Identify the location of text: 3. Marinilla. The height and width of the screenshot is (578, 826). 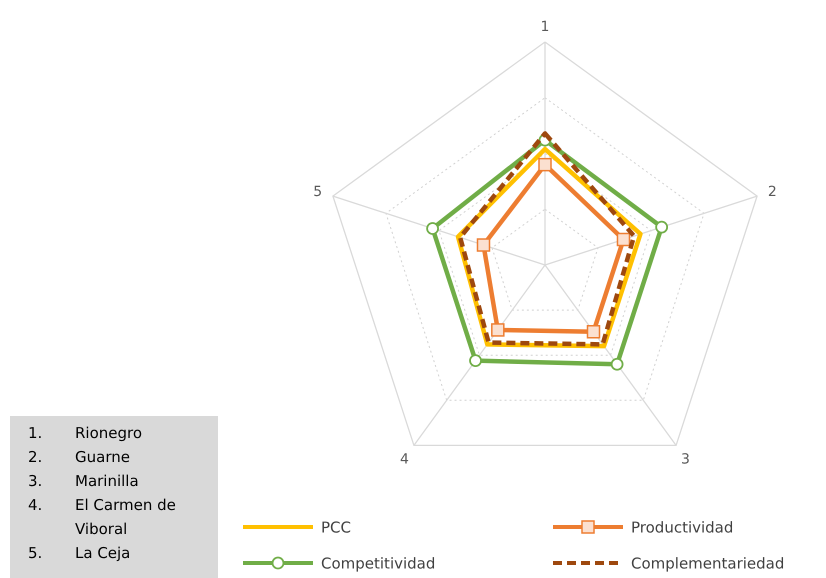
(83, 481).